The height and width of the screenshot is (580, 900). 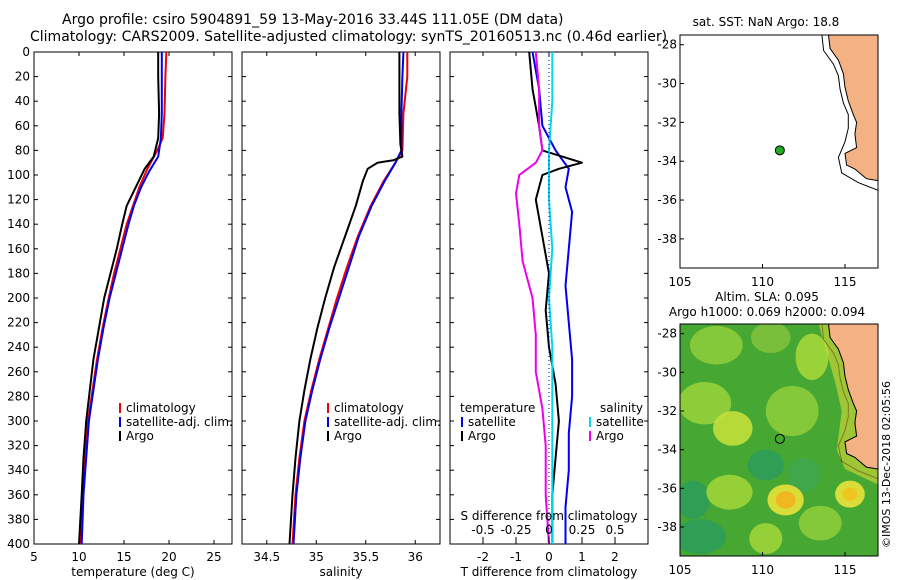 I want to click on sla_map-xtick-label: 105, so click(x=680, y=570).